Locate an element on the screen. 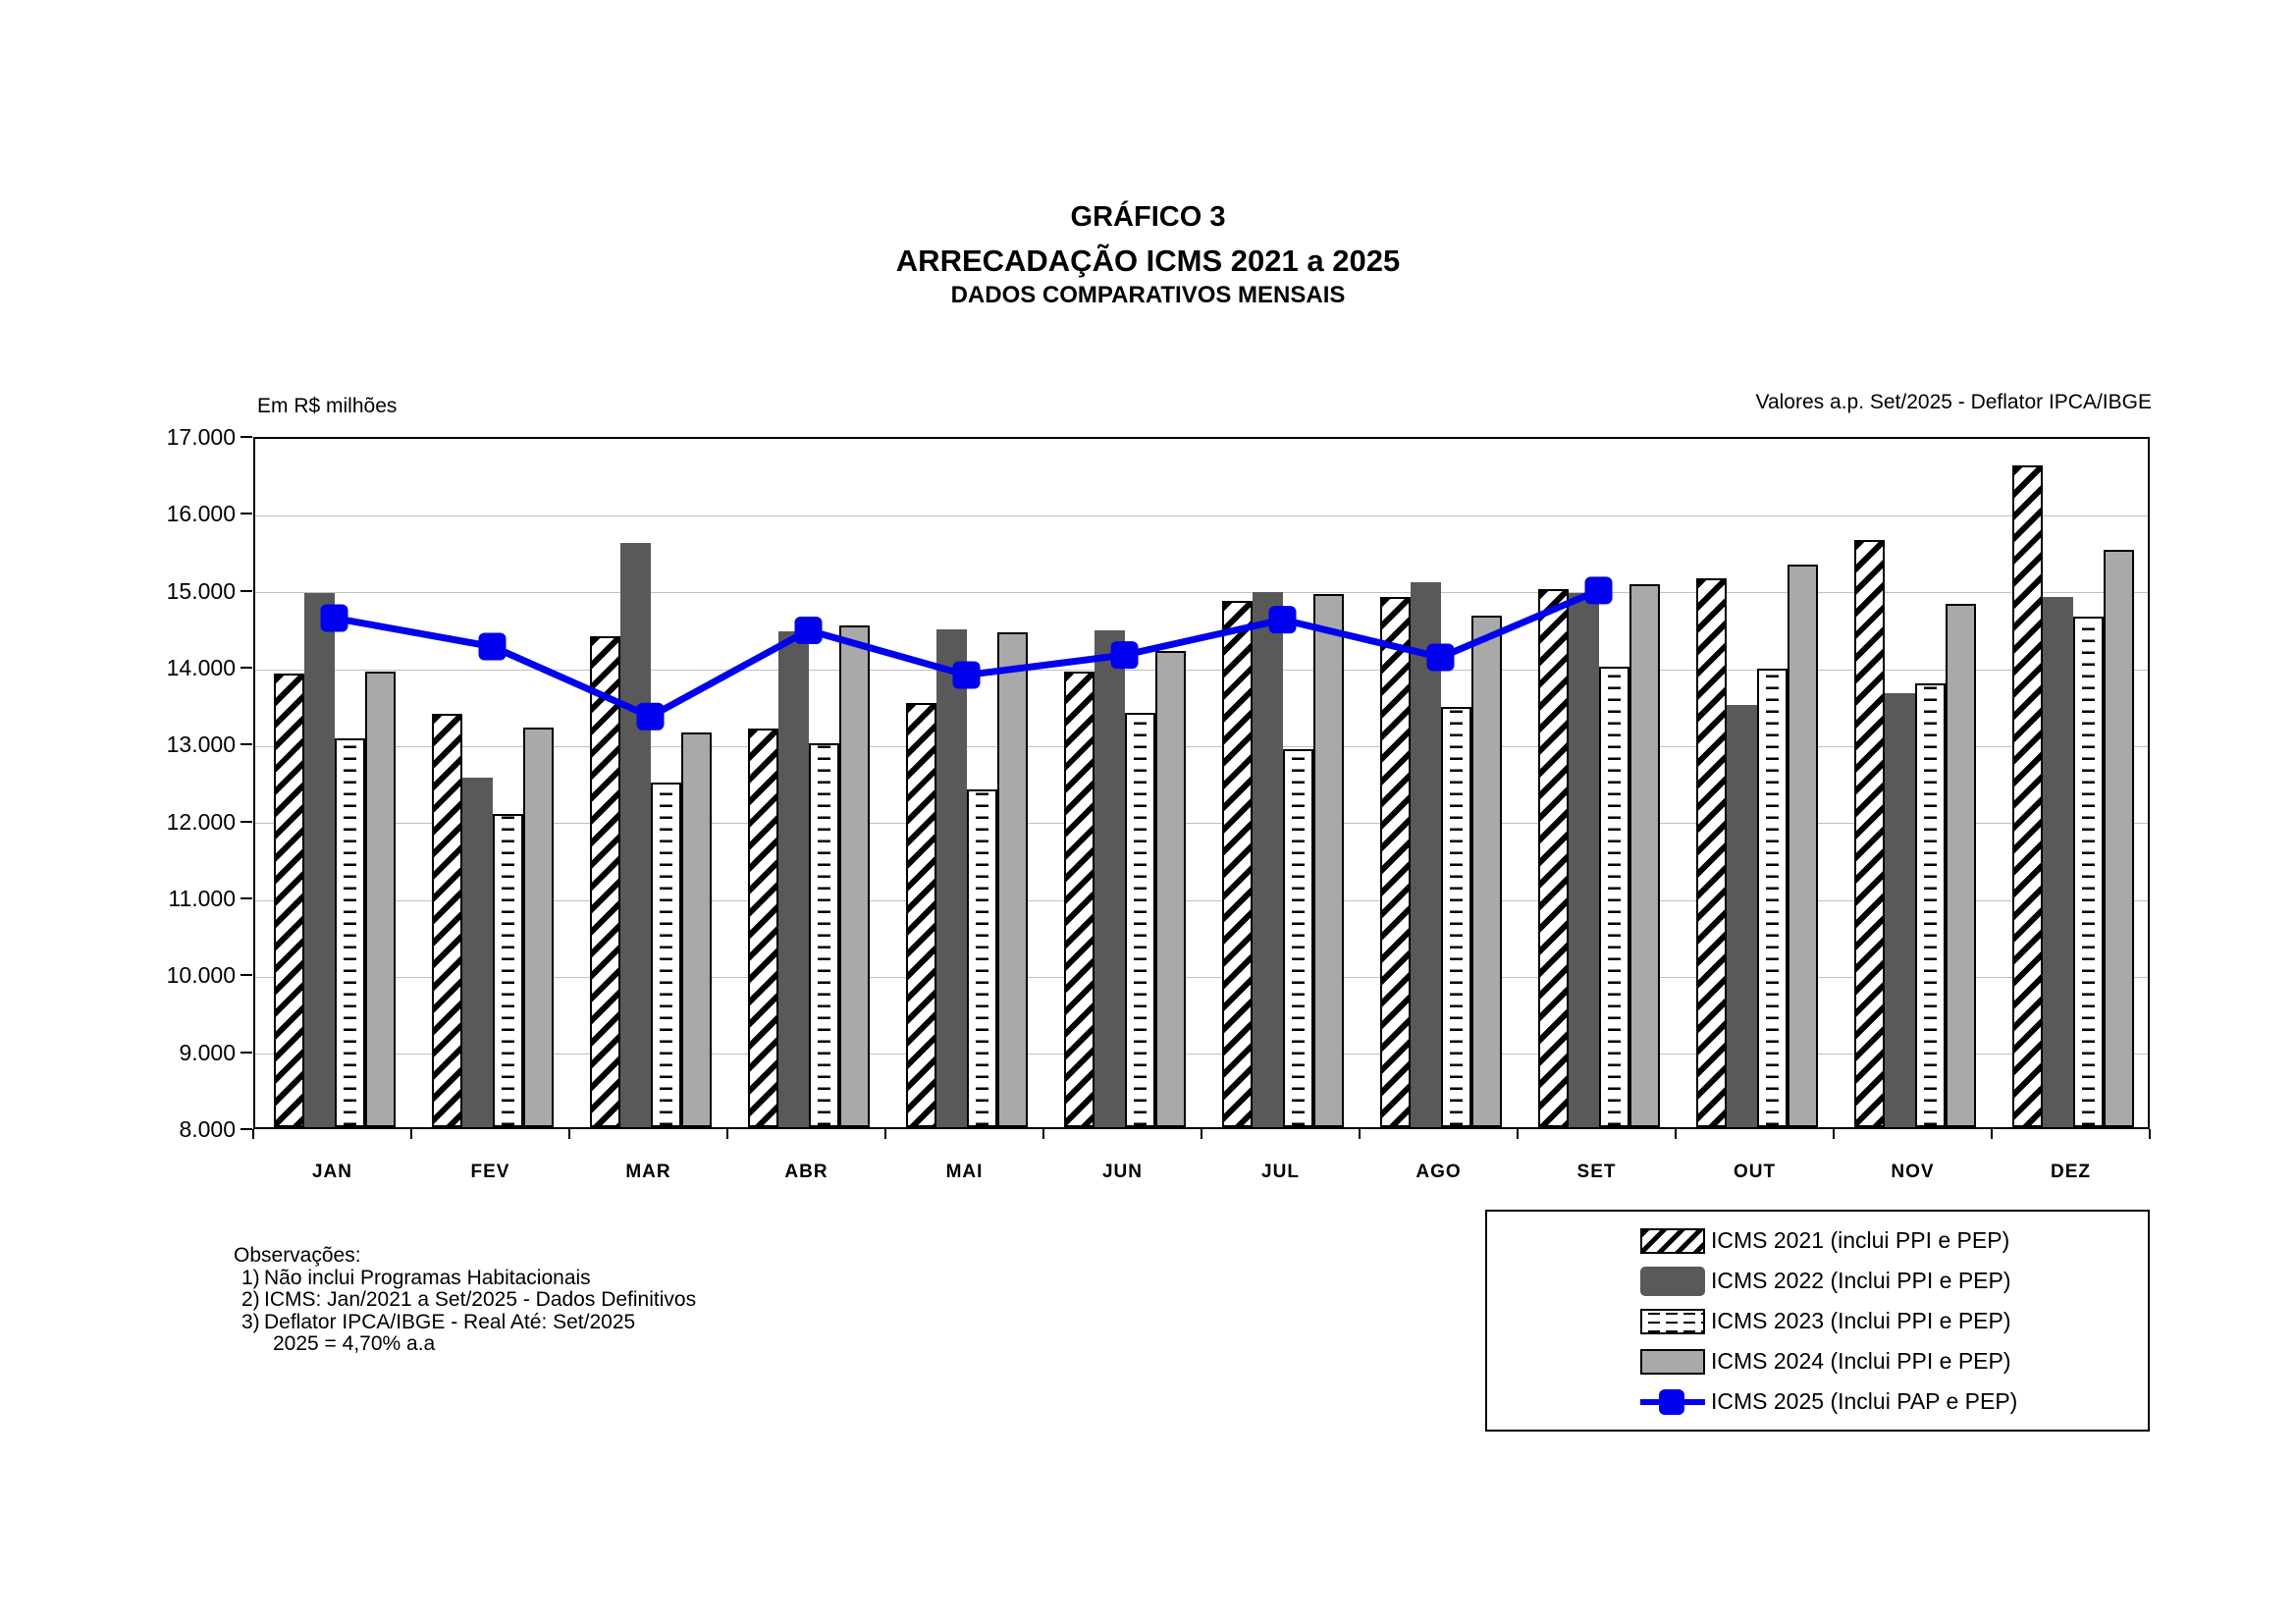 This screenshot has height=1624, width=2296. x-axis-label-dez: DEZ is located at coordinates (2071, 1172).